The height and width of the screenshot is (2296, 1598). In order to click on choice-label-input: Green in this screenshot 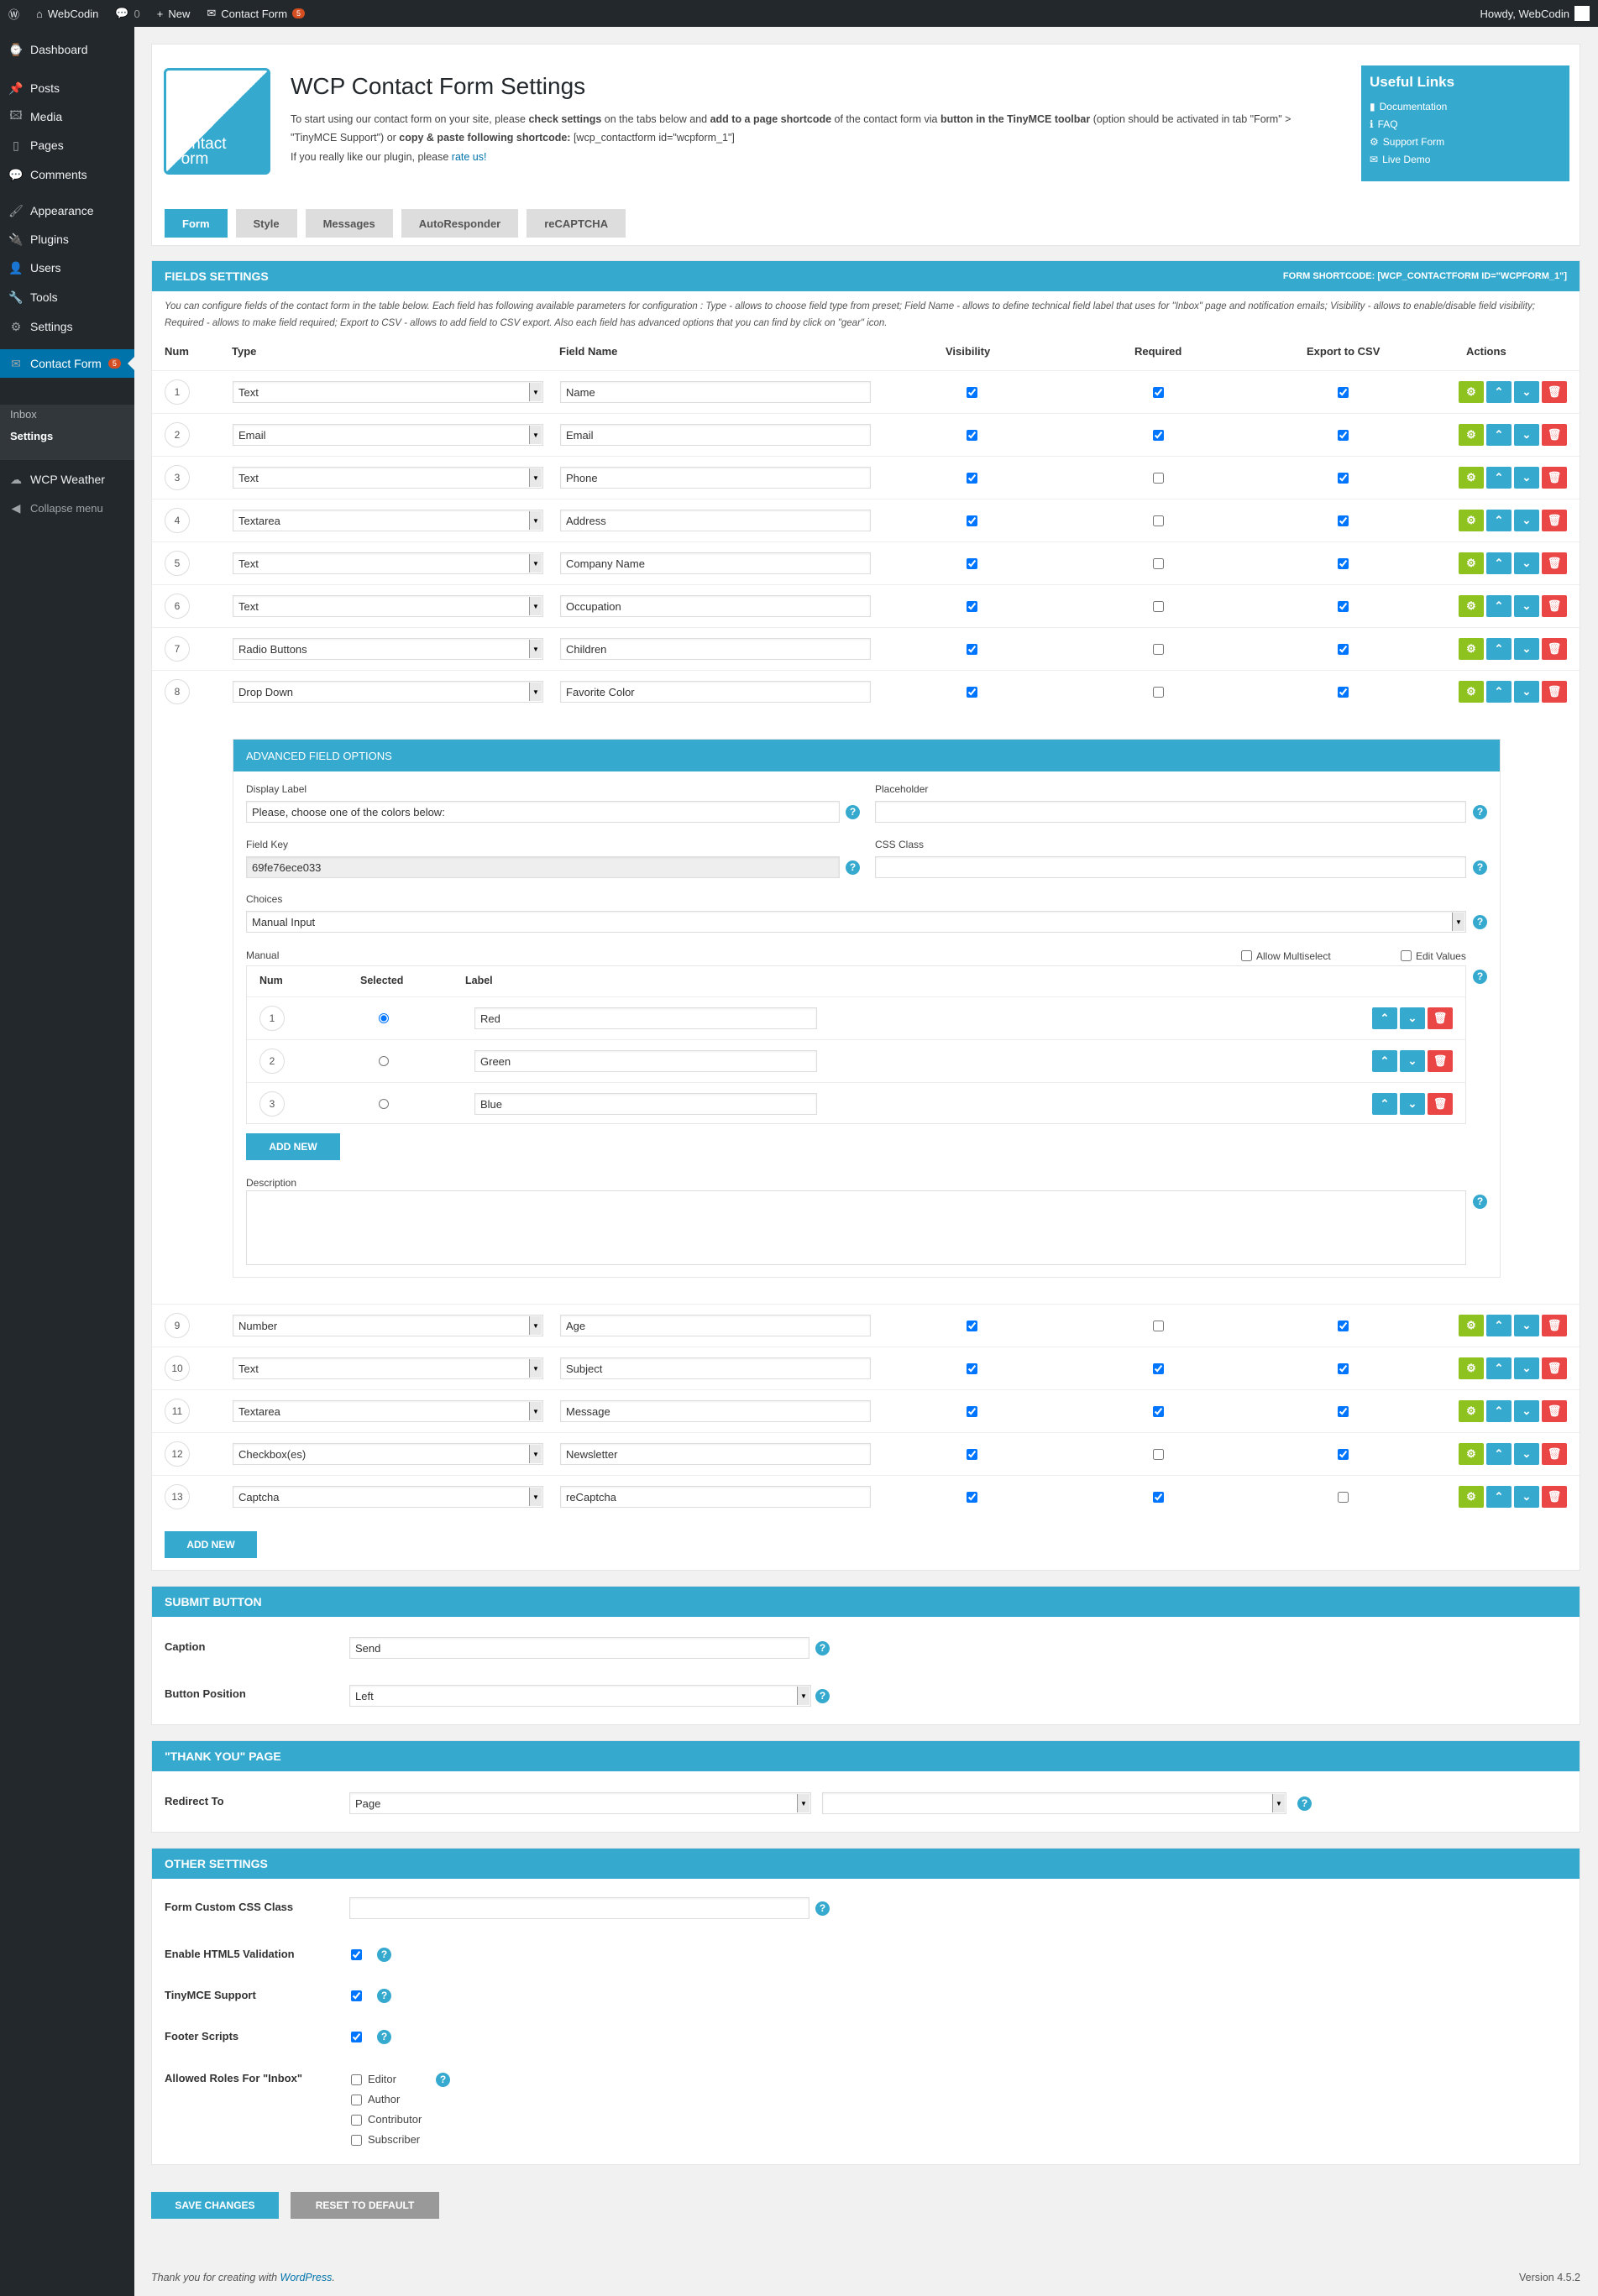, I will do `click(645, 1061)`.